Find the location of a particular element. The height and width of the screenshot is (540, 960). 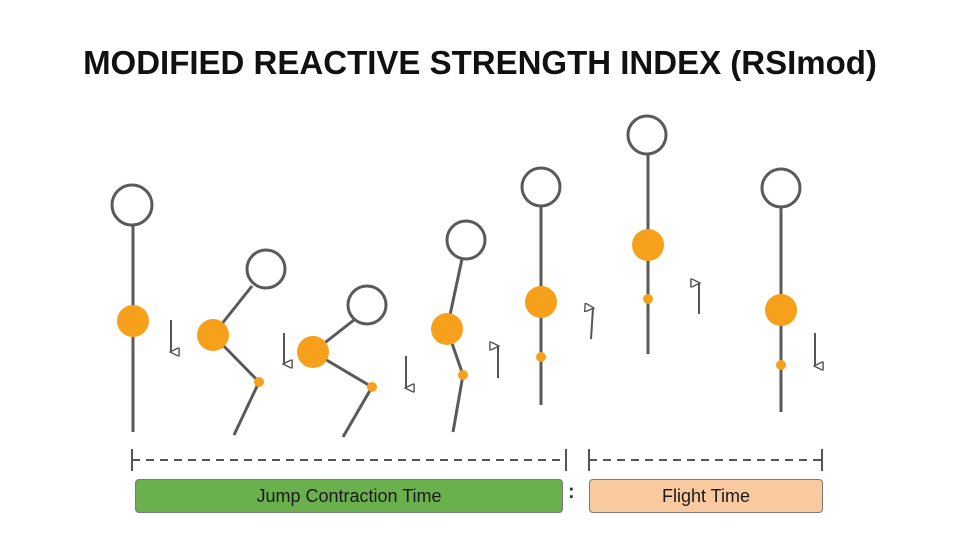

bracket-jump-contraction is located at coordinates (349, 460).